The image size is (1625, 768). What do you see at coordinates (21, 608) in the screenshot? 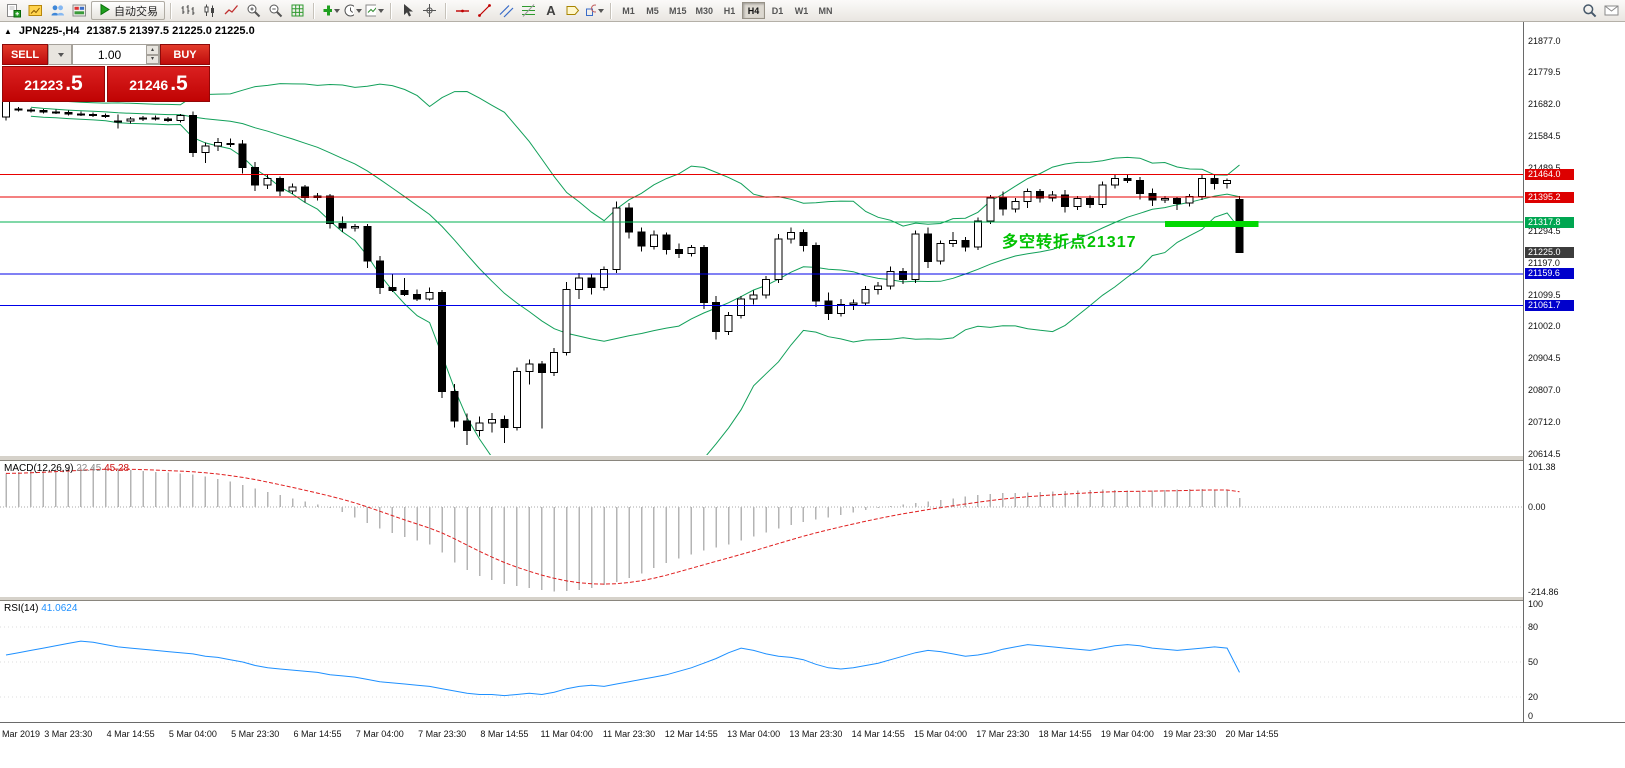
I see `rsi-name: RSI(14)` at bounding box center [21, 608].